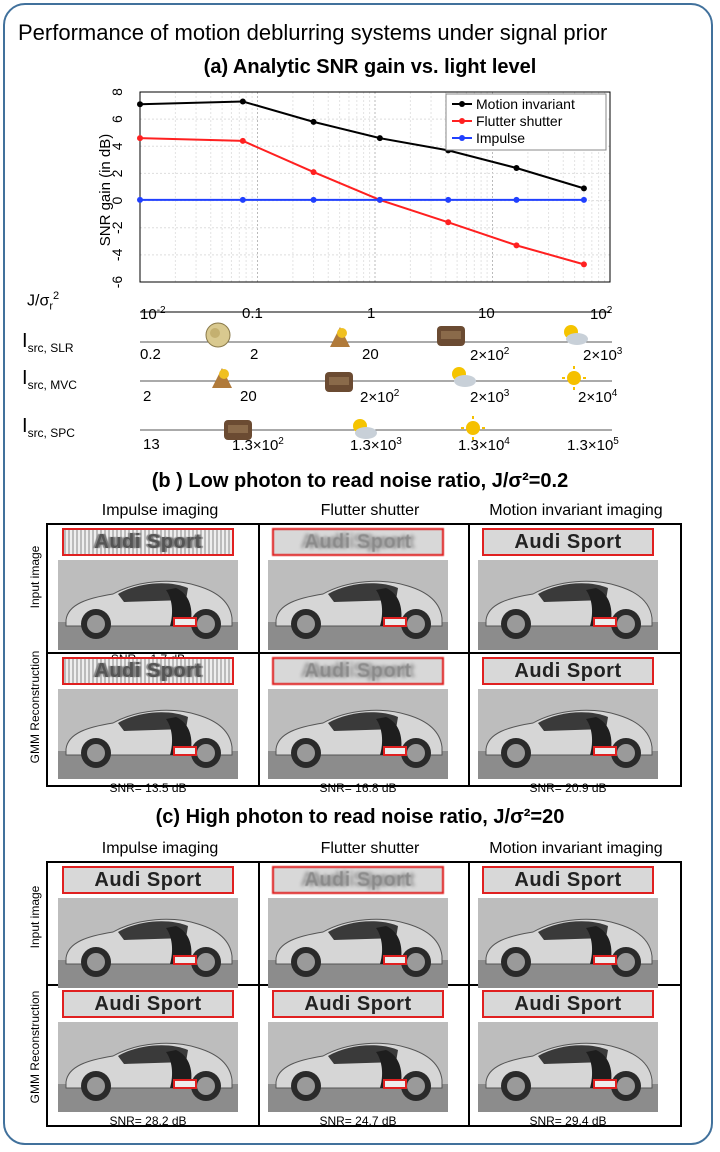  What do you see at coordinates (376, 445) in the screenshot?
I see `spc-value: 1.3×10³` at bounding box center [376, 445].